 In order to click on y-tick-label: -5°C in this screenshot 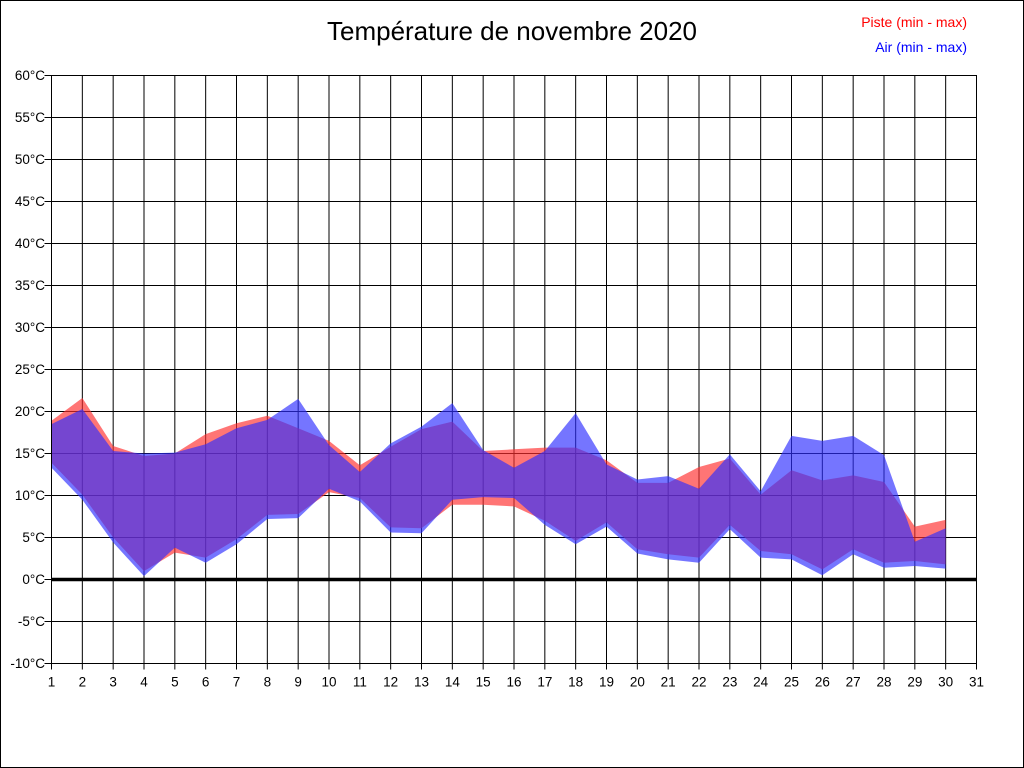, I will do `click(31, 621)`.